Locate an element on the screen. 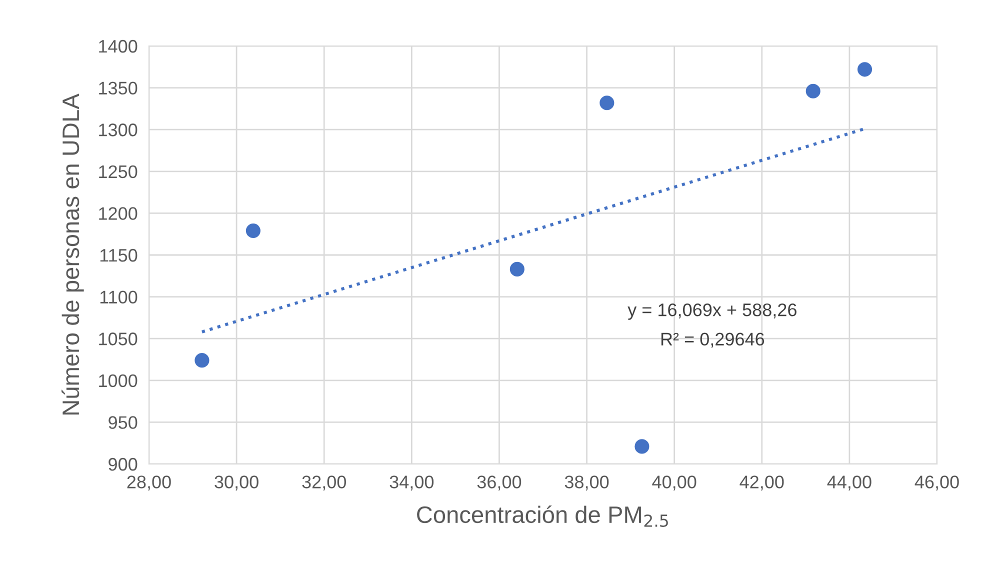 The height and width of the screenshot is (578, 986). x-tick-label: 44,00 is located at coordinates (849, 483).